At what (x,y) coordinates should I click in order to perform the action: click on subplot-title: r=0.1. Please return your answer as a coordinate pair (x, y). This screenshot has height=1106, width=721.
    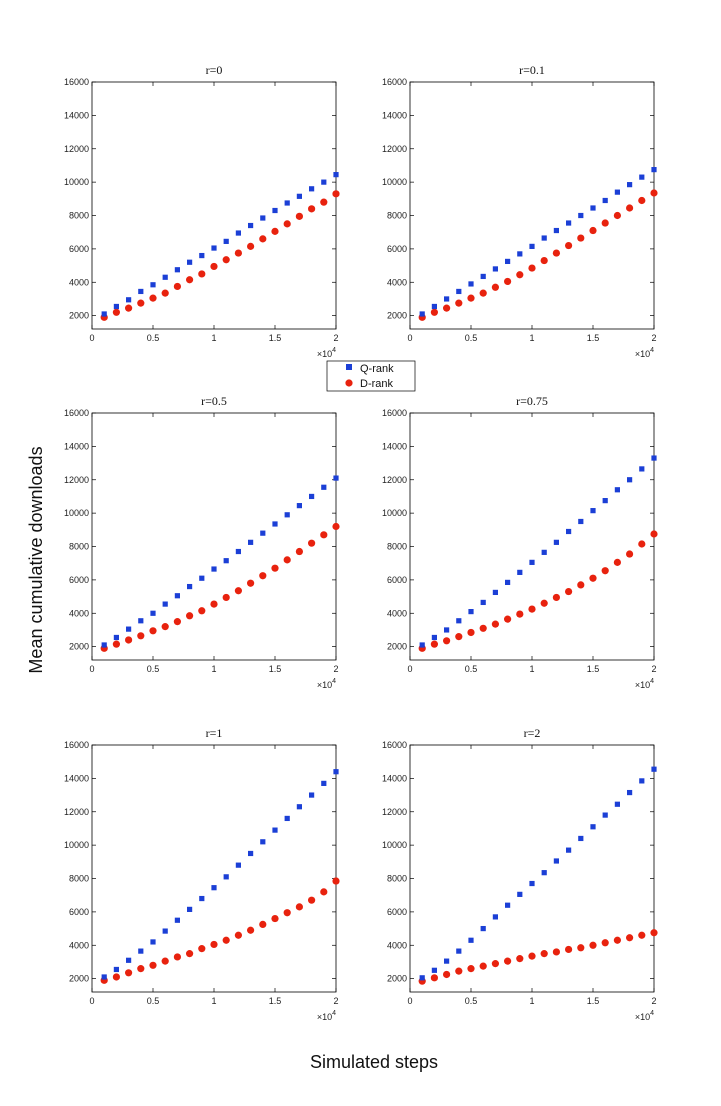
    Looking at the image, I should click on (532, 70).